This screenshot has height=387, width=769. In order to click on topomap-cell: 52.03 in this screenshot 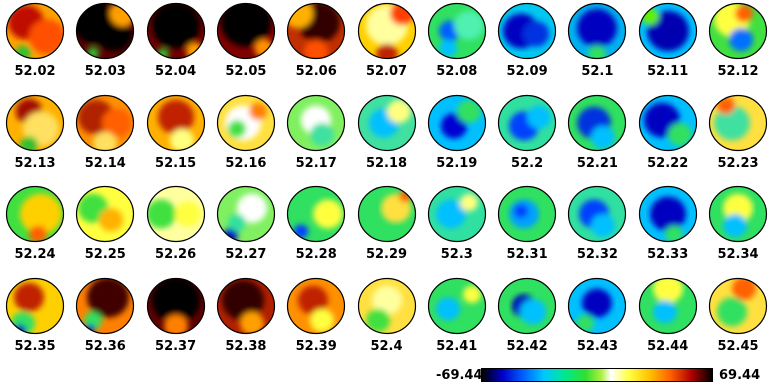, I will do `click(105, 48)`.